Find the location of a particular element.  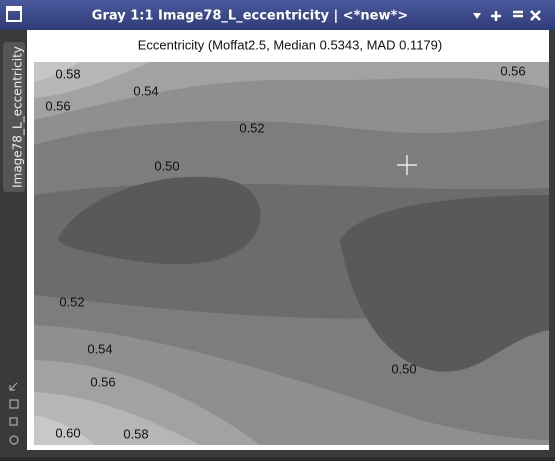

crosshair-cursor is located at coordinates (407, 165).